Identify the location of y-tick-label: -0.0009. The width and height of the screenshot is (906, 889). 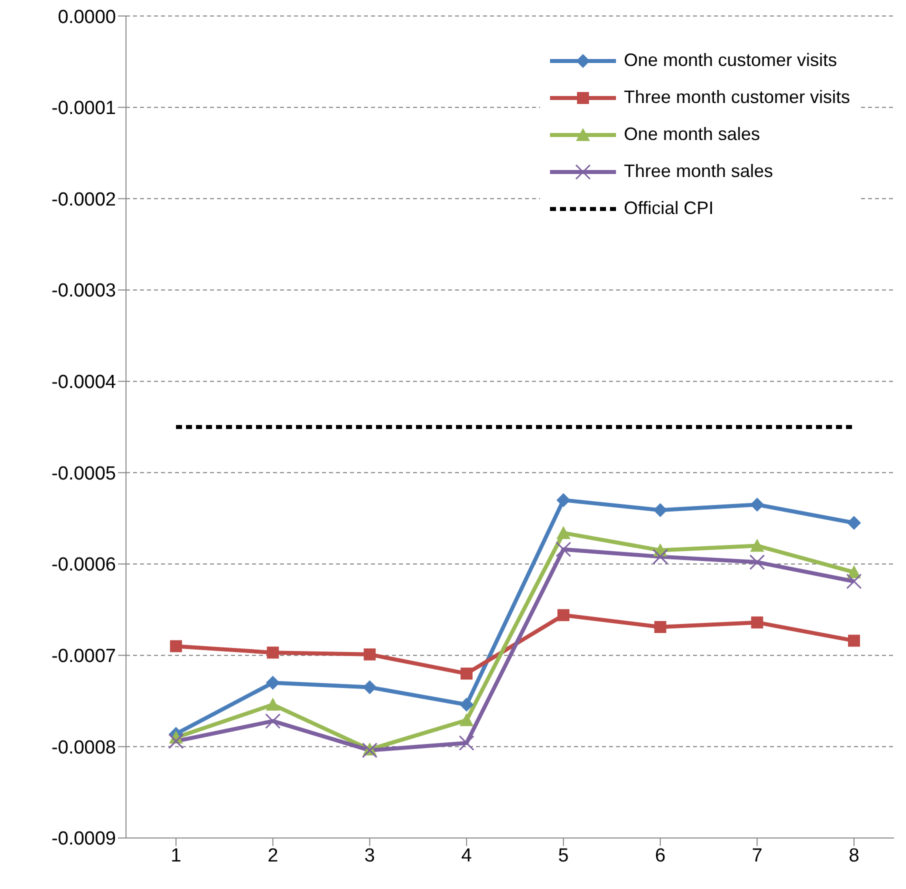
(84, 839).